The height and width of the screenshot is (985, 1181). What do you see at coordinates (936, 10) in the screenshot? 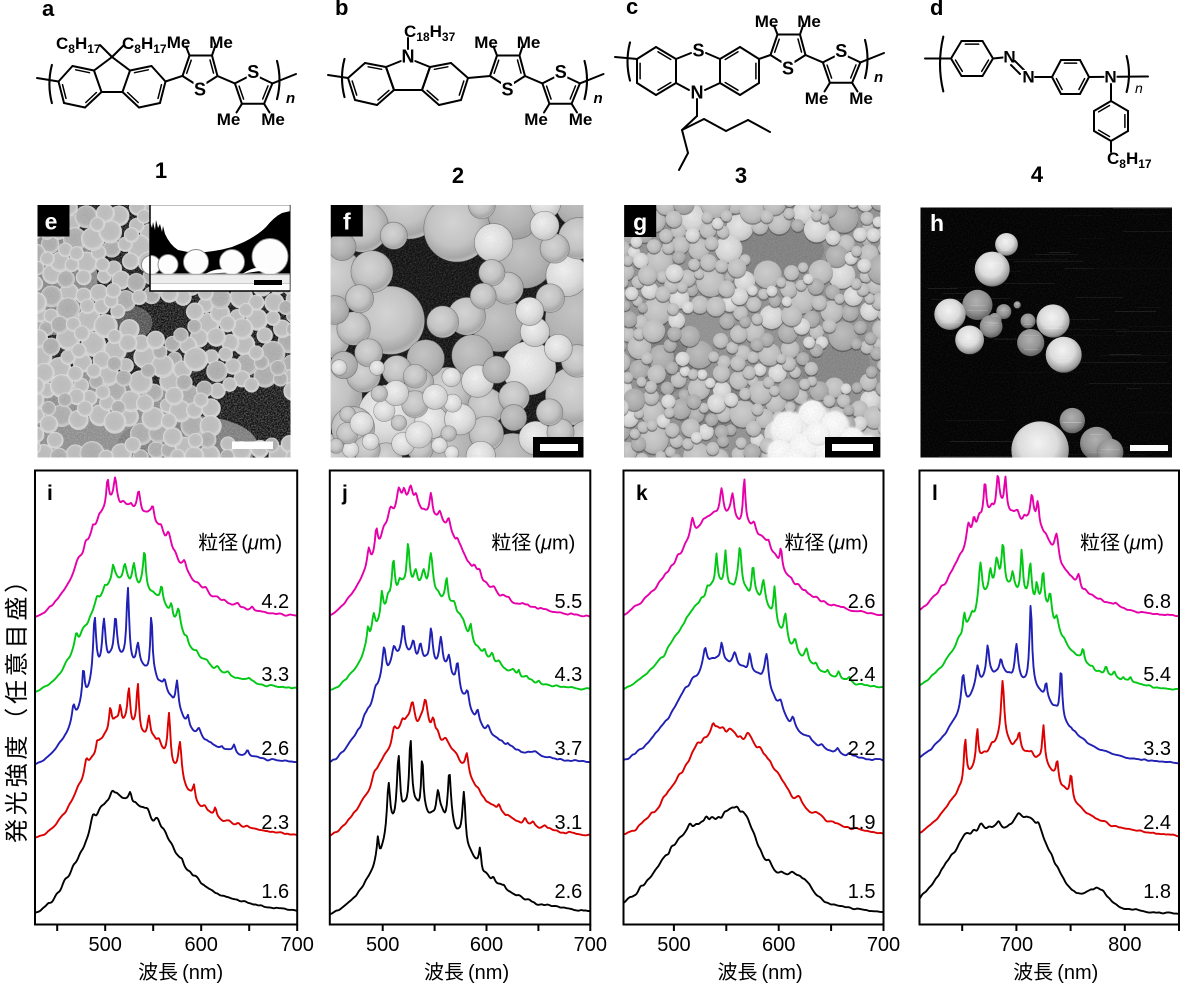
I see `svg-text: d` at bounding box center [936, 10].